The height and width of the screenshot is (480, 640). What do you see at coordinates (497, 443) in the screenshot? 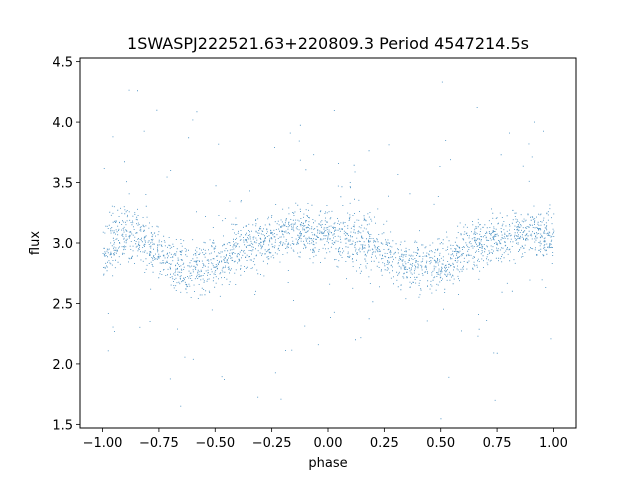
I see `x-tick-label: 0.75` at bounding box center [497, 443].